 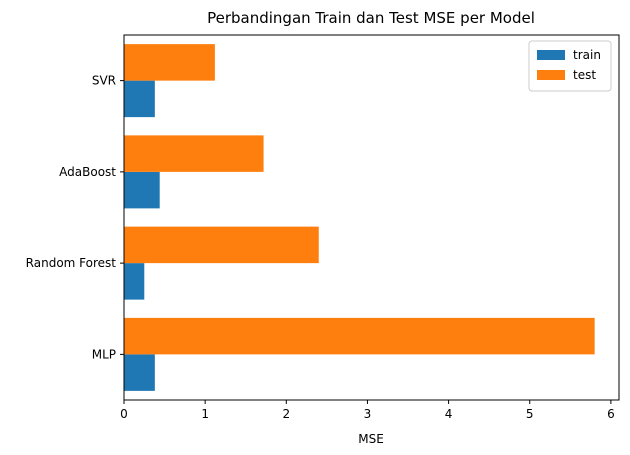 I want to click on x-tick-label: 1, so click(x=205, y=414).